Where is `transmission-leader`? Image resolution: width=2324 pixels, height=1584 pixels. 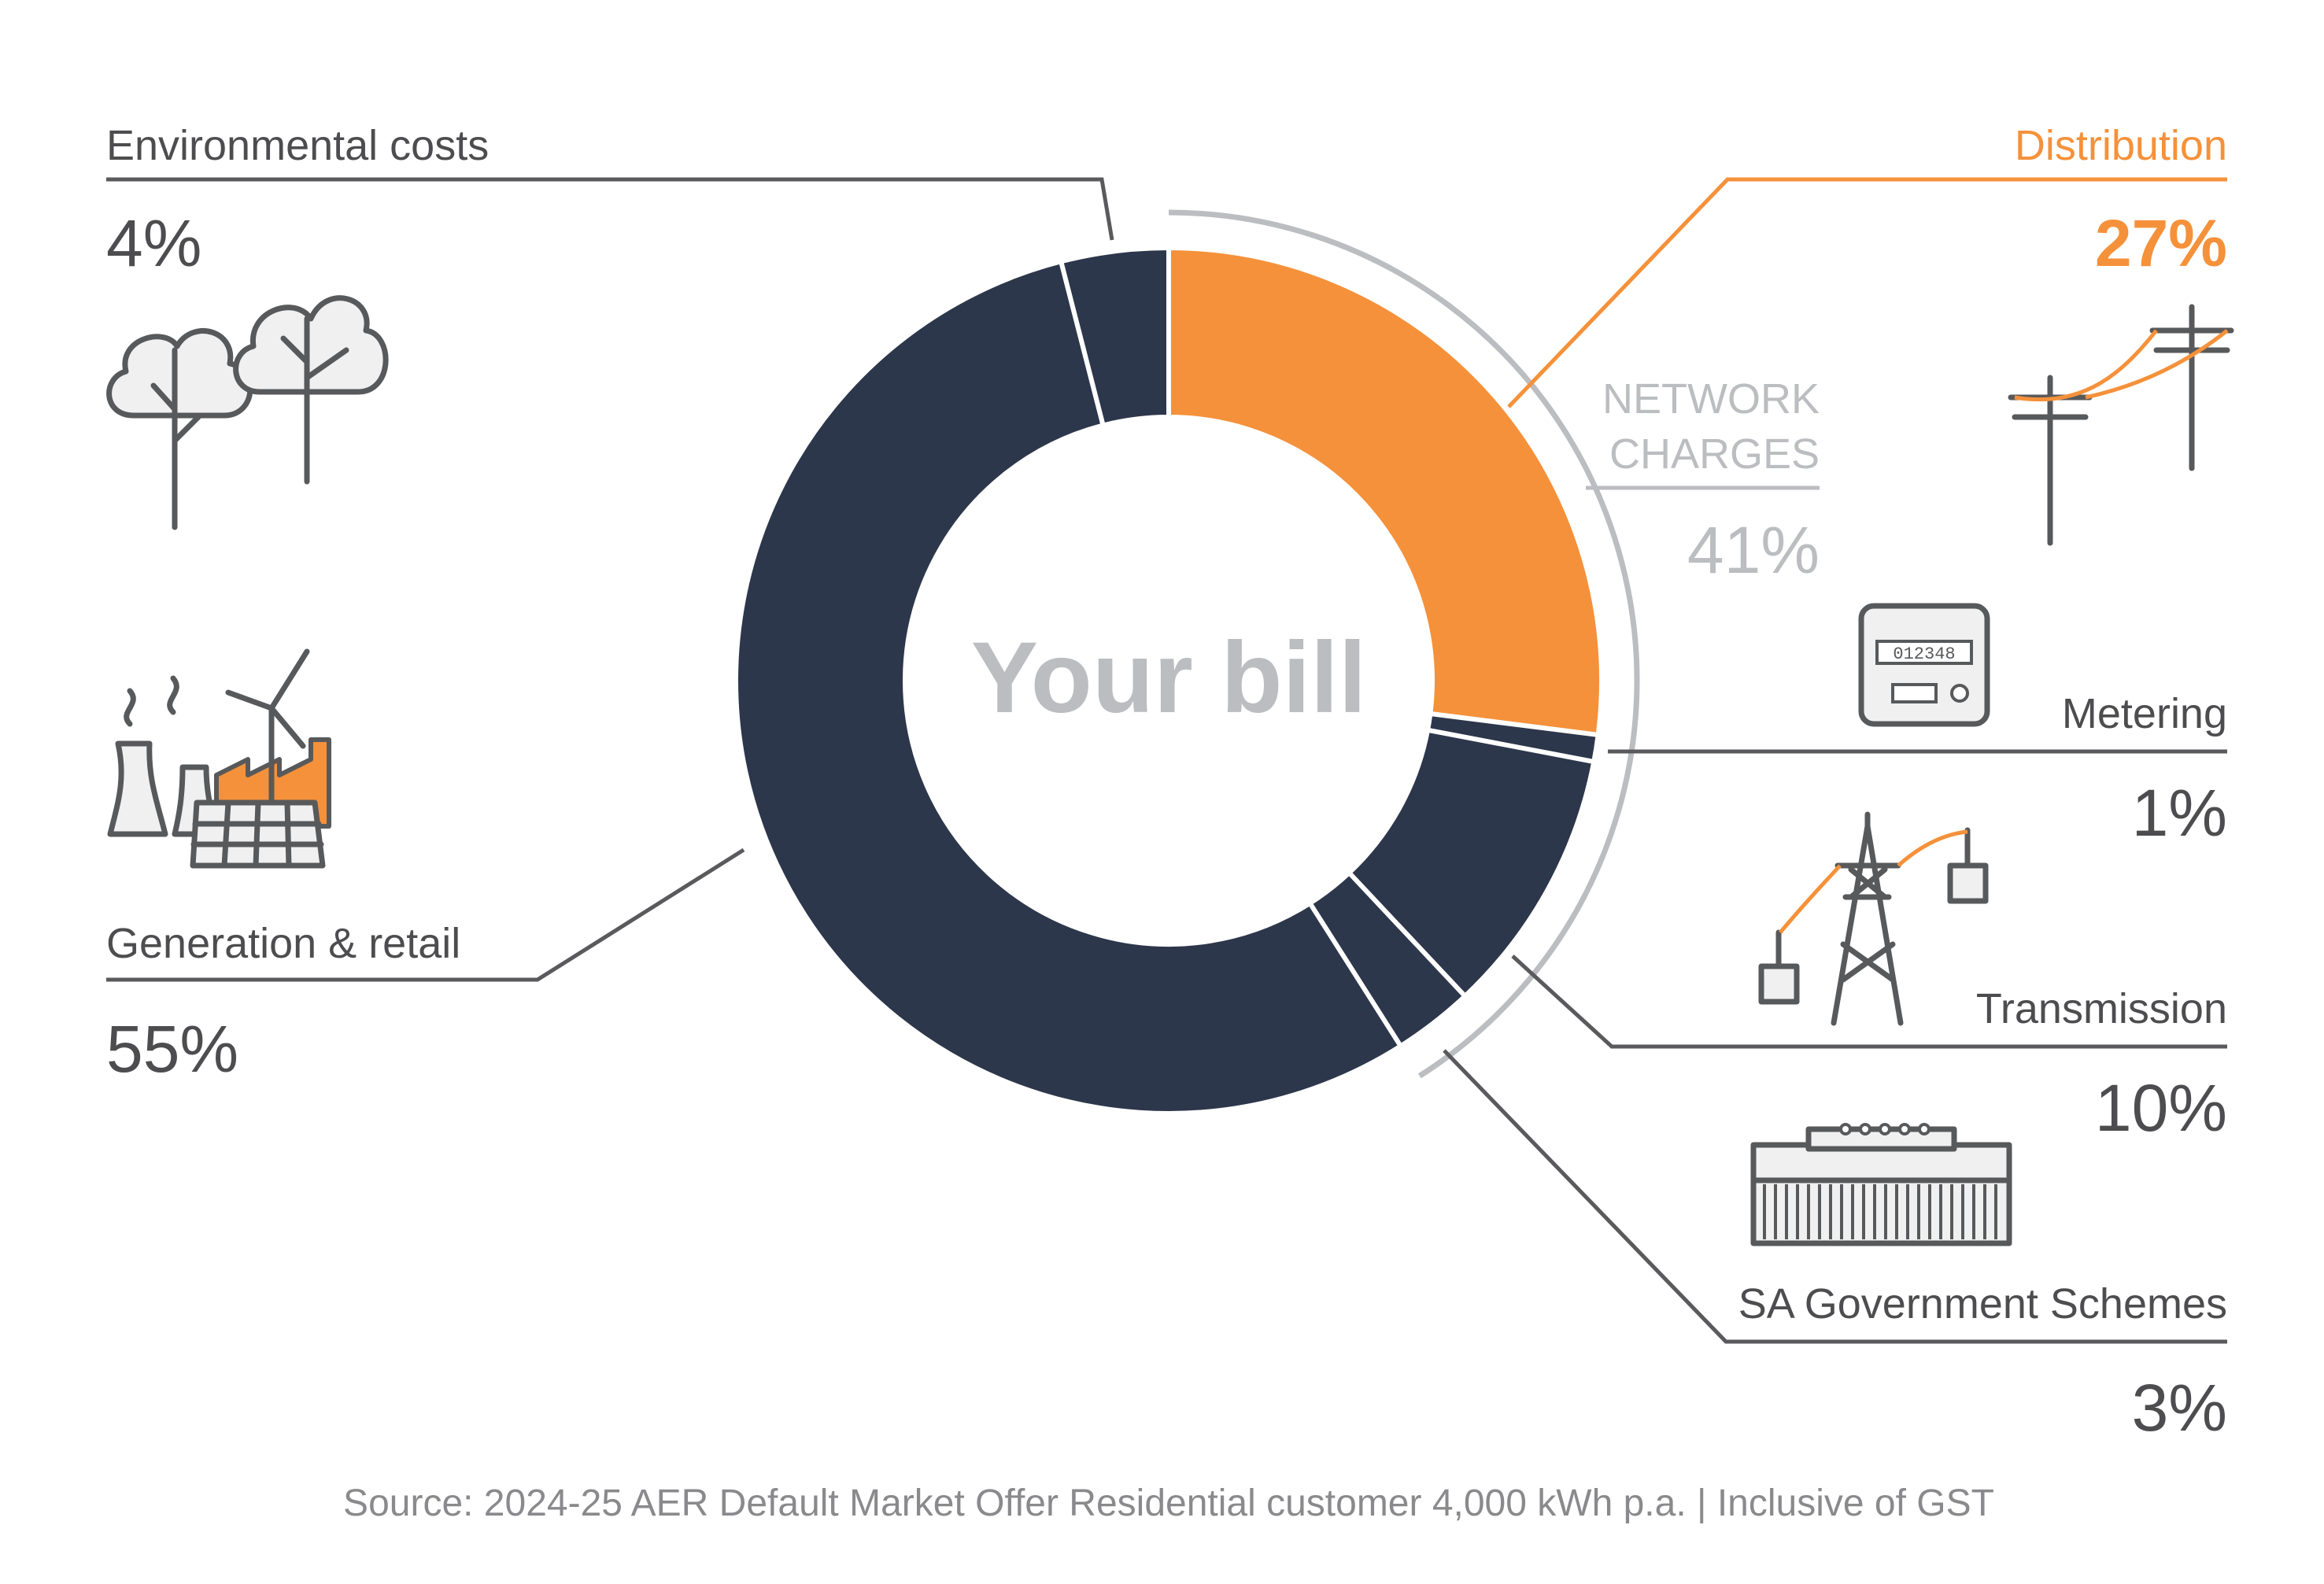 transmission-leader is located at coordinates (1869, 1001).